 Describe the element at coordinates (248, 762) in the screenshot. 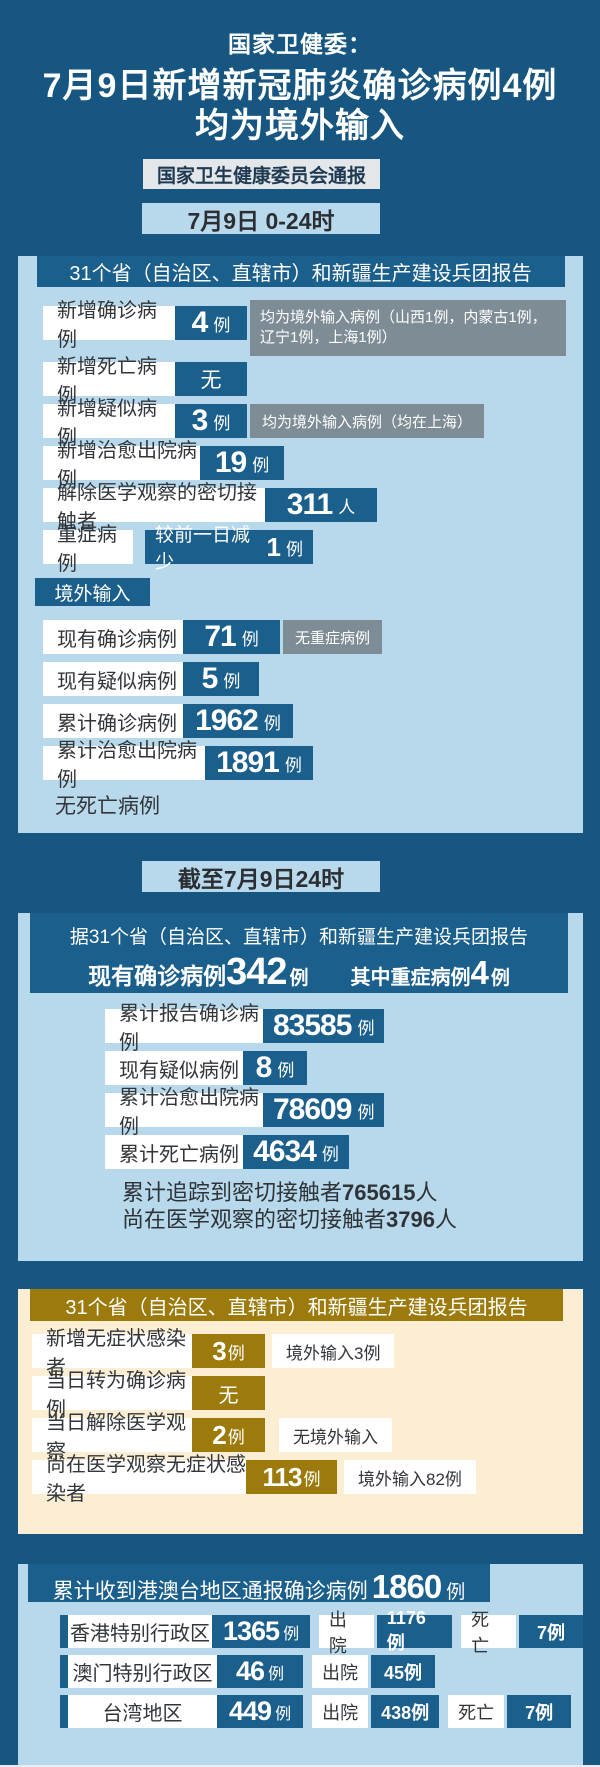

I see `row-value: 1891` at that location.